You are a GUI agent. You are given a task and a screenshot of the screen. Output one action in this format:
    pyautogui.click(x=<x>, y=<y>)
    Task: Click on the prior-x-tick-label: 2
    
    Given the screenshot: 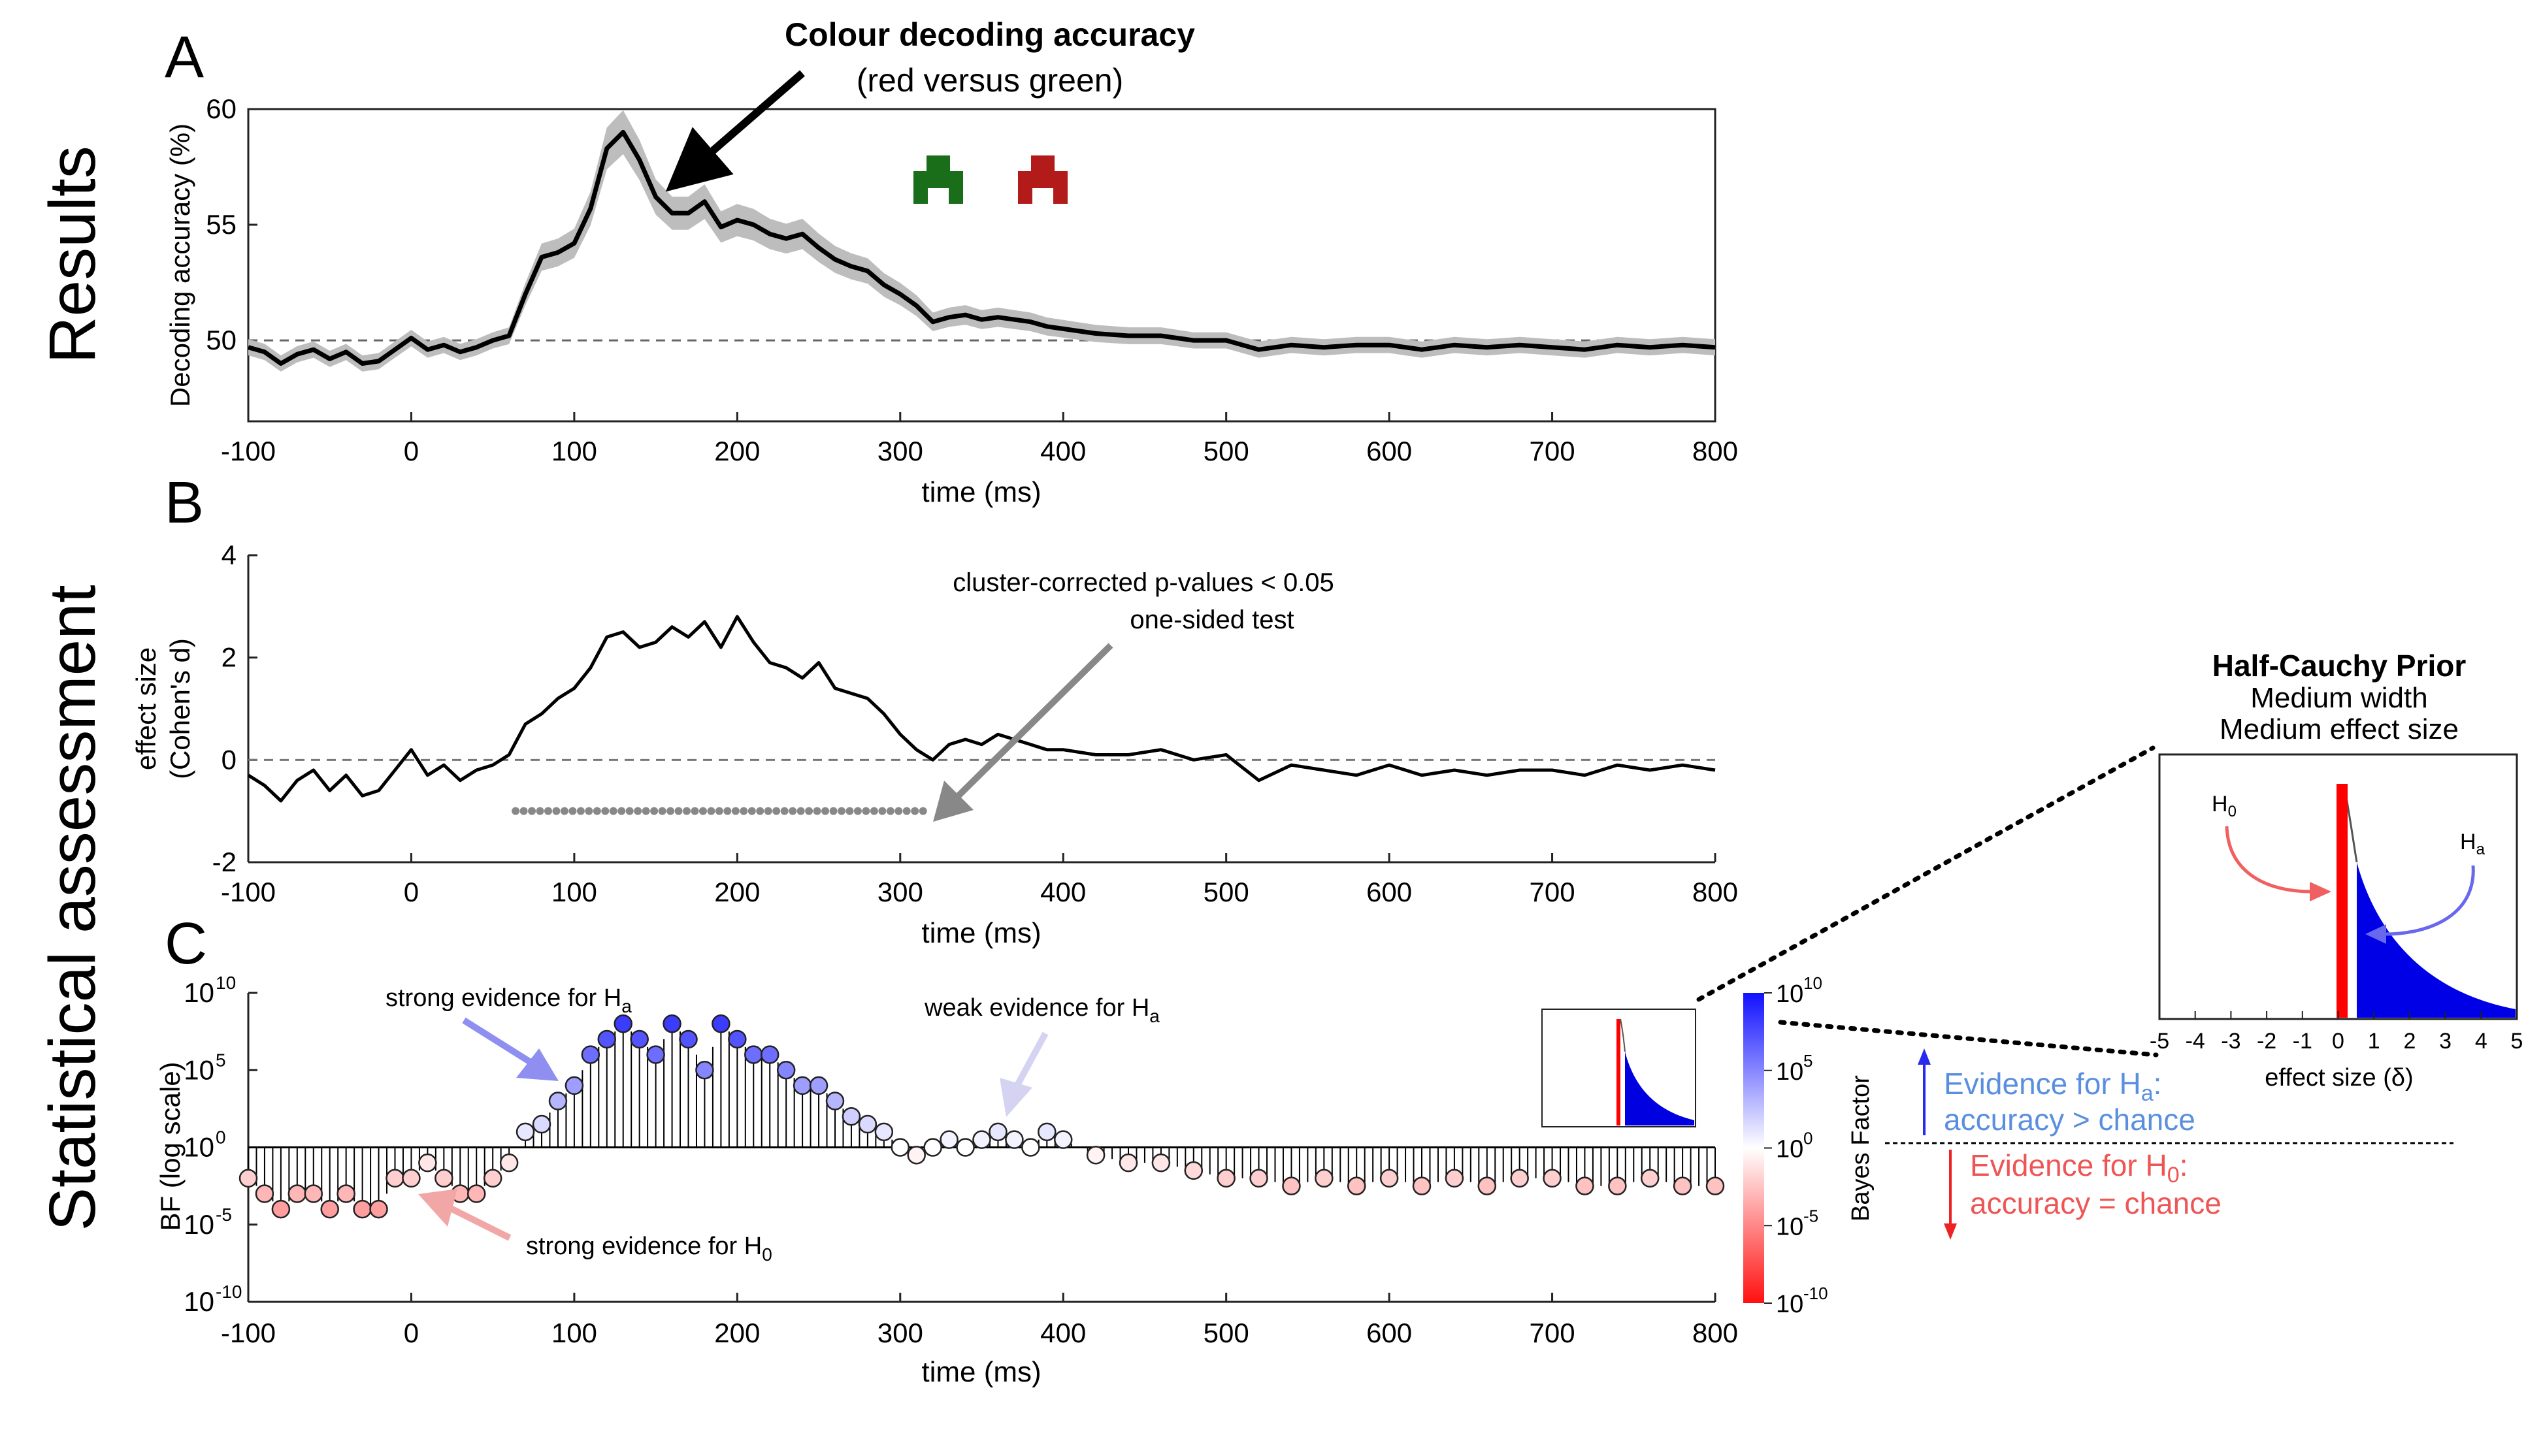 What is the action you would take?
    pyautogui.click(x=2409, y=1041)
    